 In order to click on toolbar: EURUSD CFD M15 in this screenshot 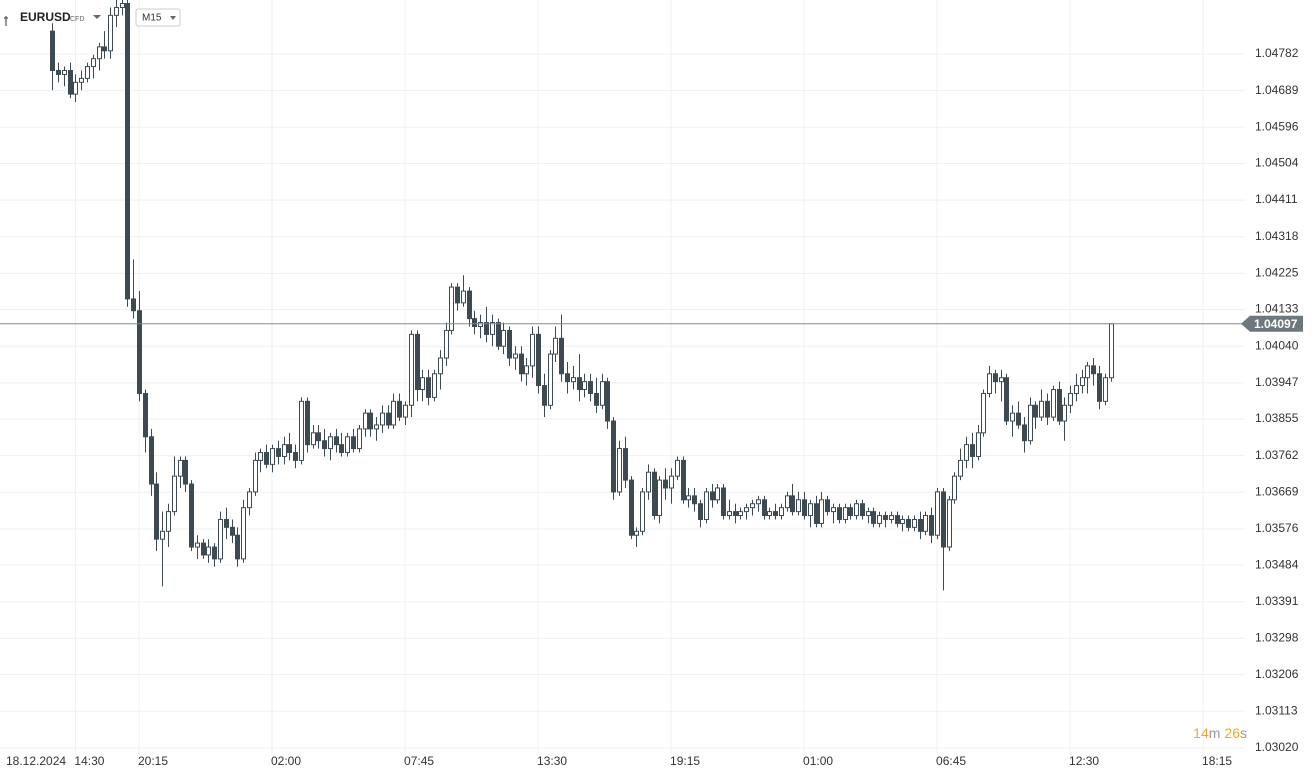, I will do `click(92, 17)`.